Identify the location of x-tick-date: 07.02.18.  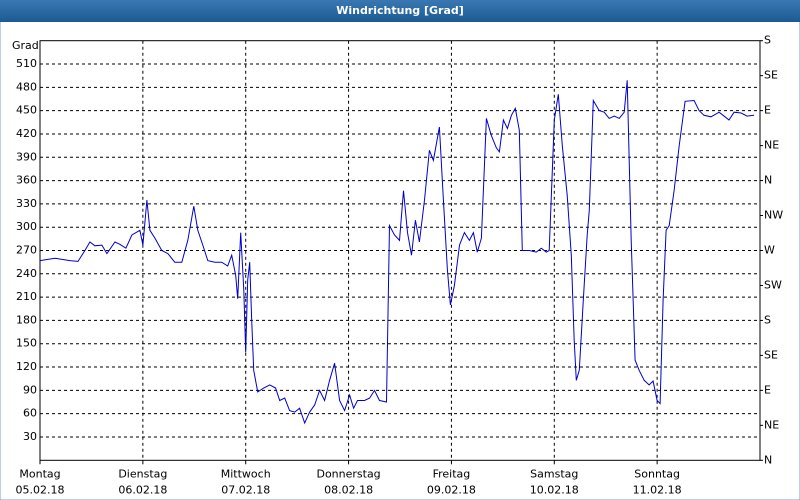
(245, 489).